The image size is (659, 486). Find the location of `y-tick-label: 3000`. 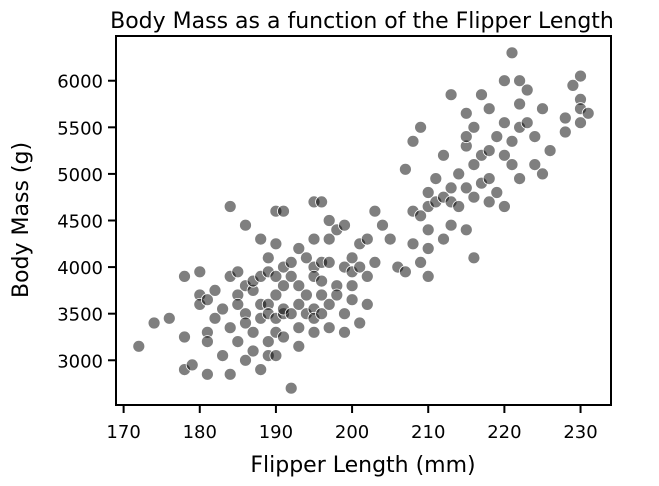

y-tick-label: 3000 is located at coordinates (80, 361).